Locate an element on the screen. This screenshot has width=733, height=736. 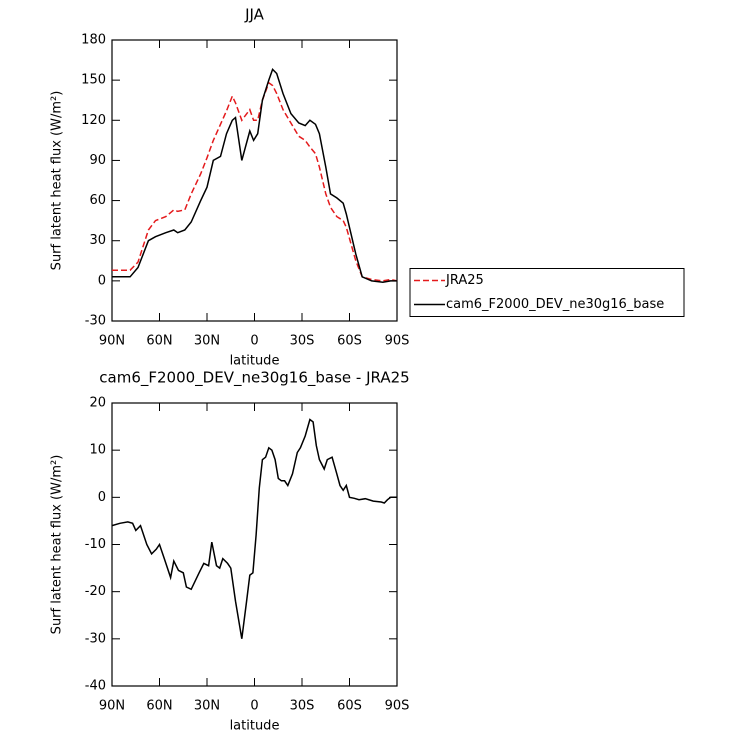
legend-label: JRA25 is located at coordinates (464, 280).